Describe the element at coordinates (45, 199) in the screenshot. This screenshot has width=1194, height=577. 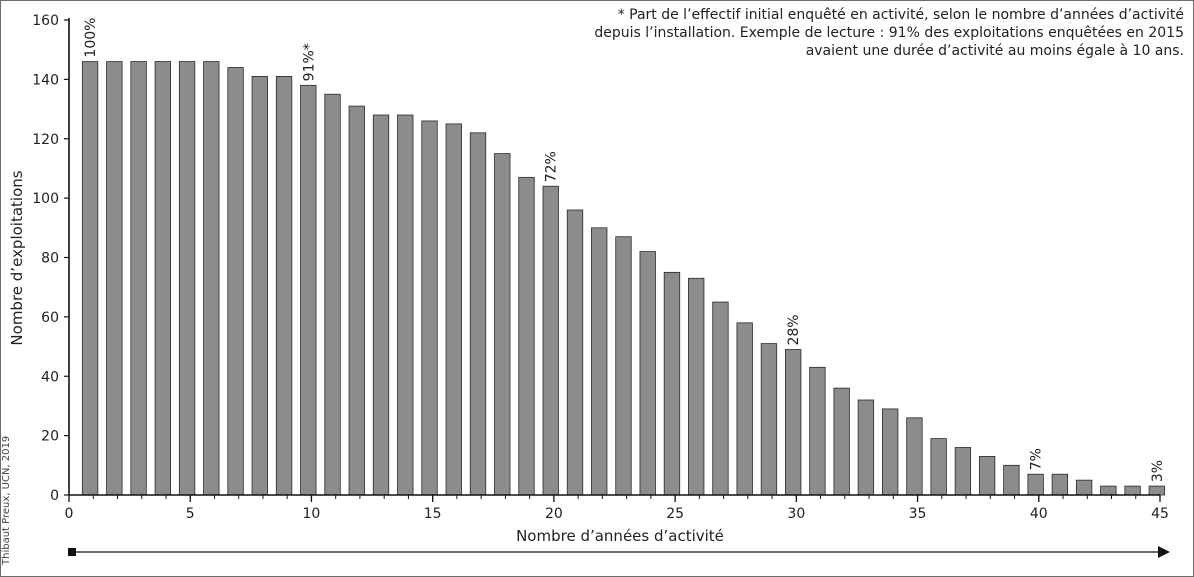
I see `y-tick-label-100: 100` at that location.